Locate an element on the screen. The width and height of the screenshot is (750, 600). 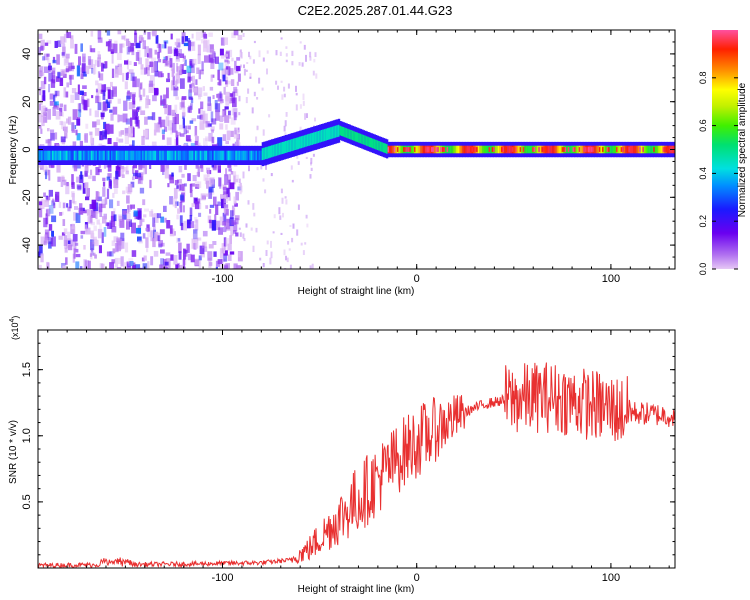
y-tick-label: 20 is located at coordinates (27, 102).